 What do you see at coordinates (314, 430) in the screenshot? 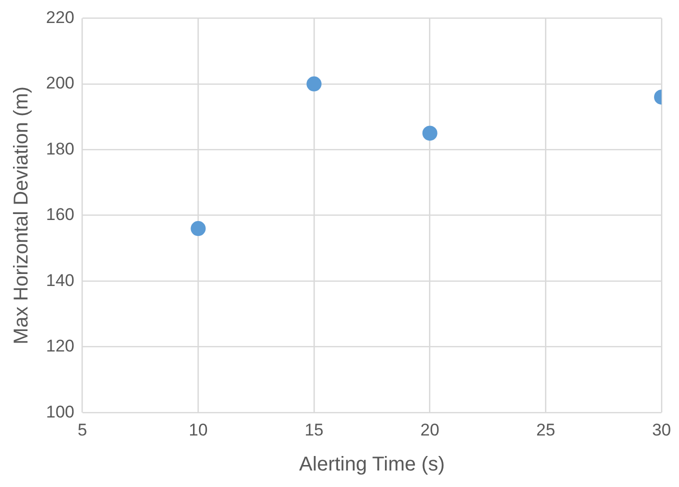
I see `x-tick-label: 15` at bounding box center [314, 430].